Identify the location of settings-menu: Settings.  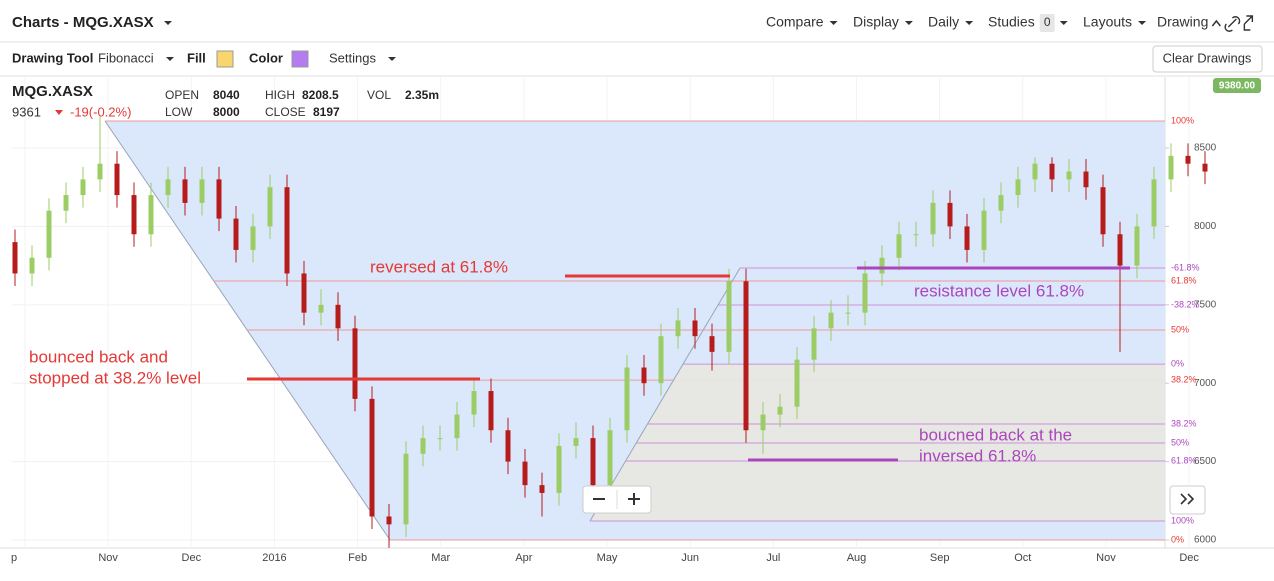
(352, 57).